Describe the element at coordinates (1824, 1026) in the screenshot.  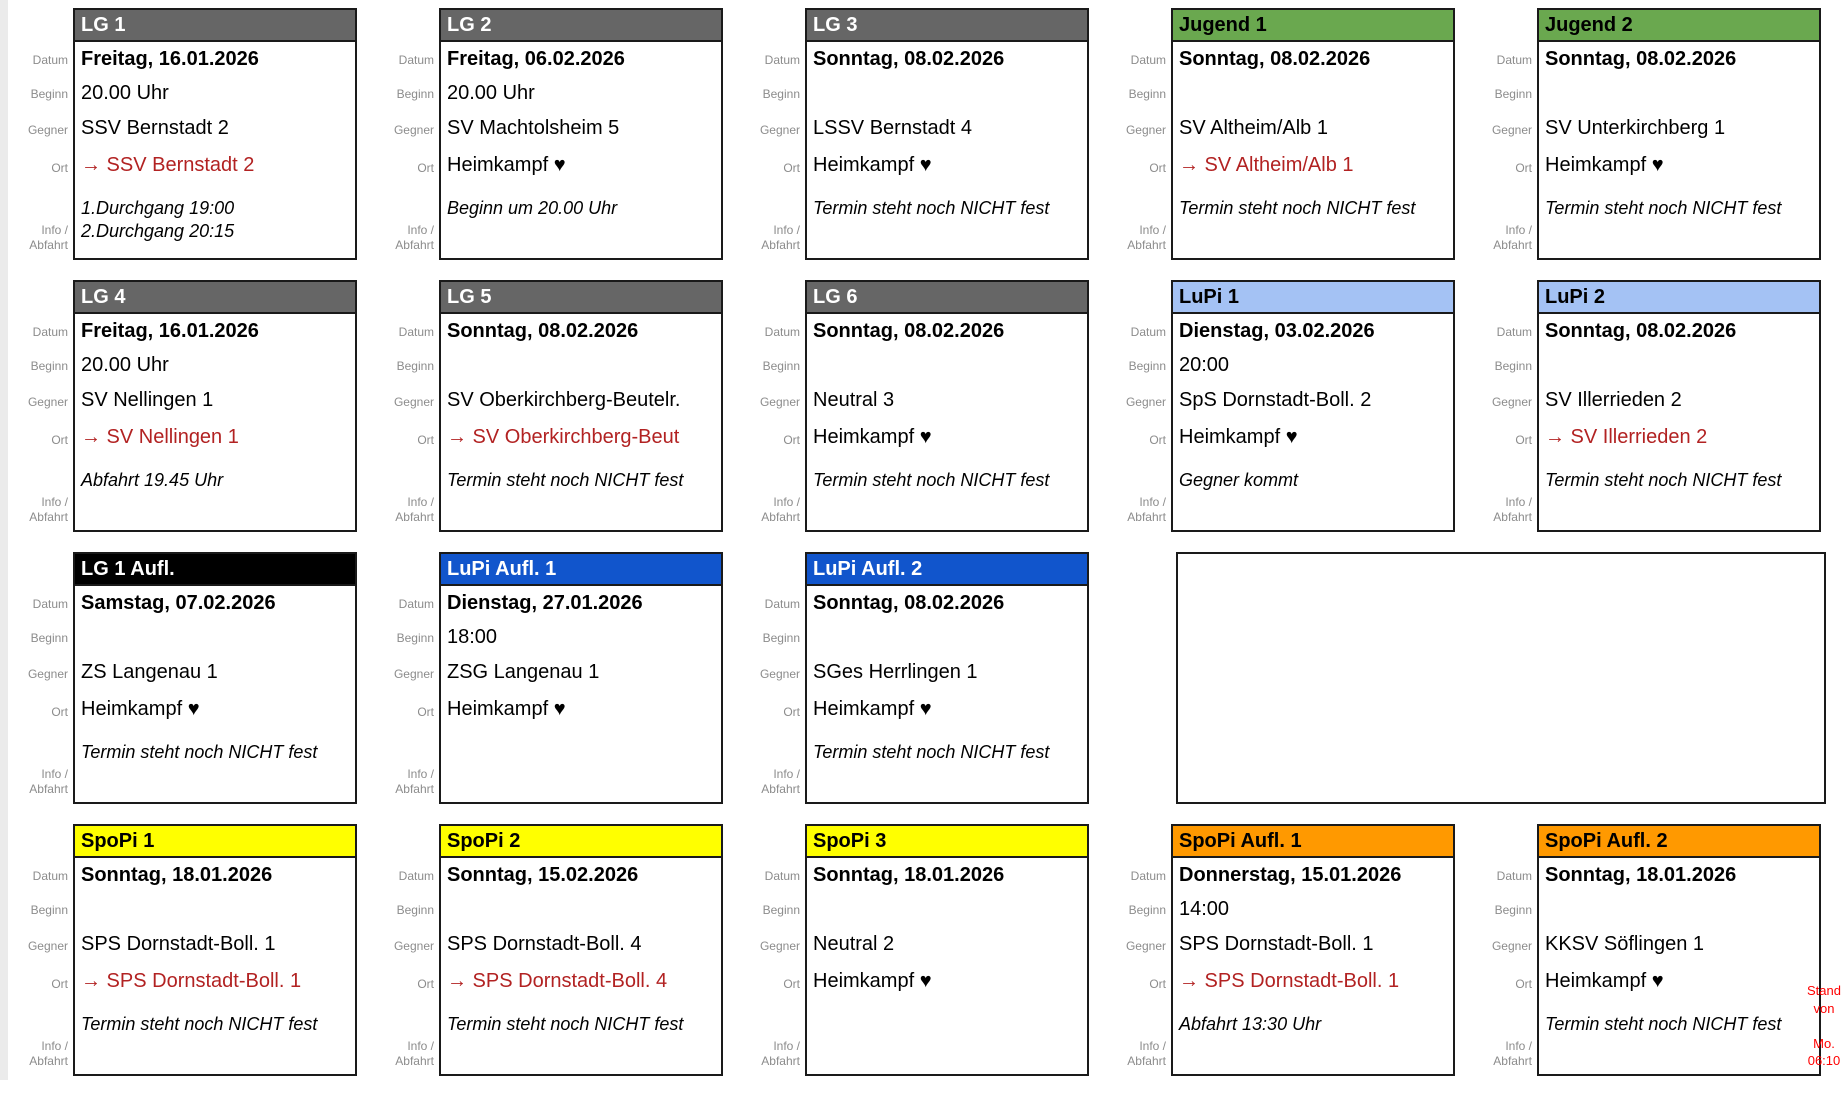
I see `last-updated-note: Stand von Mo. 06:10` at that location.